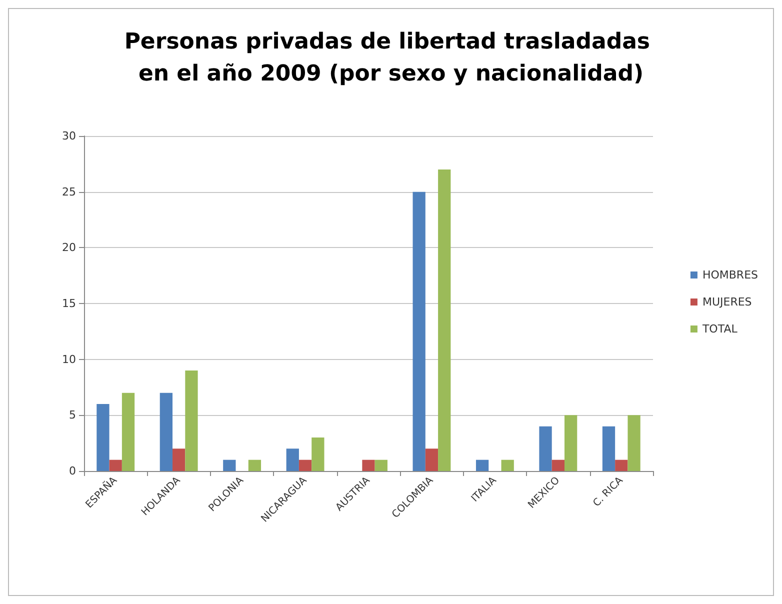 Image resolution: width=782 pixels, height=604 pixels. What do you see at coordinates (391, 58) in the screenshot?
I see `chart-title: Personas privadas de libertad trasladadas en el año 2009 (por sexo y nacionalidad)` at bounding box center [391, 58].